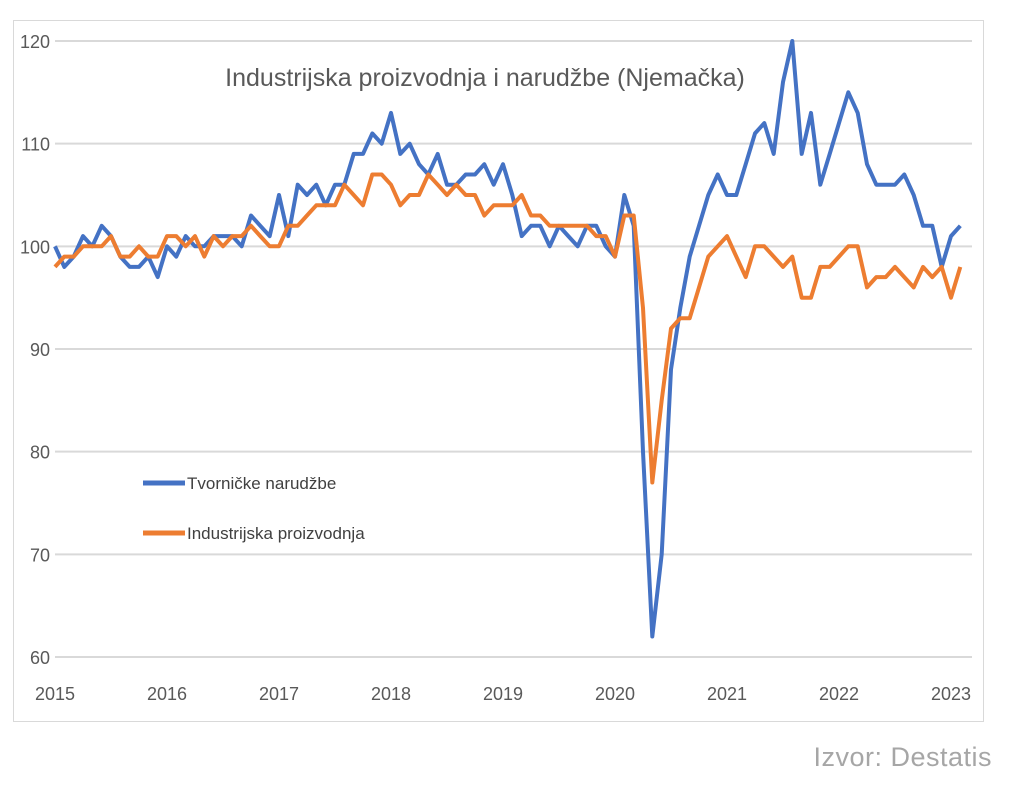 The width and height of the screenshot is (1024, 790). Describe the element at coordinates (261, 483) in the screenshot. I see `legend-label: Tvorničke narudžbe` at that location.